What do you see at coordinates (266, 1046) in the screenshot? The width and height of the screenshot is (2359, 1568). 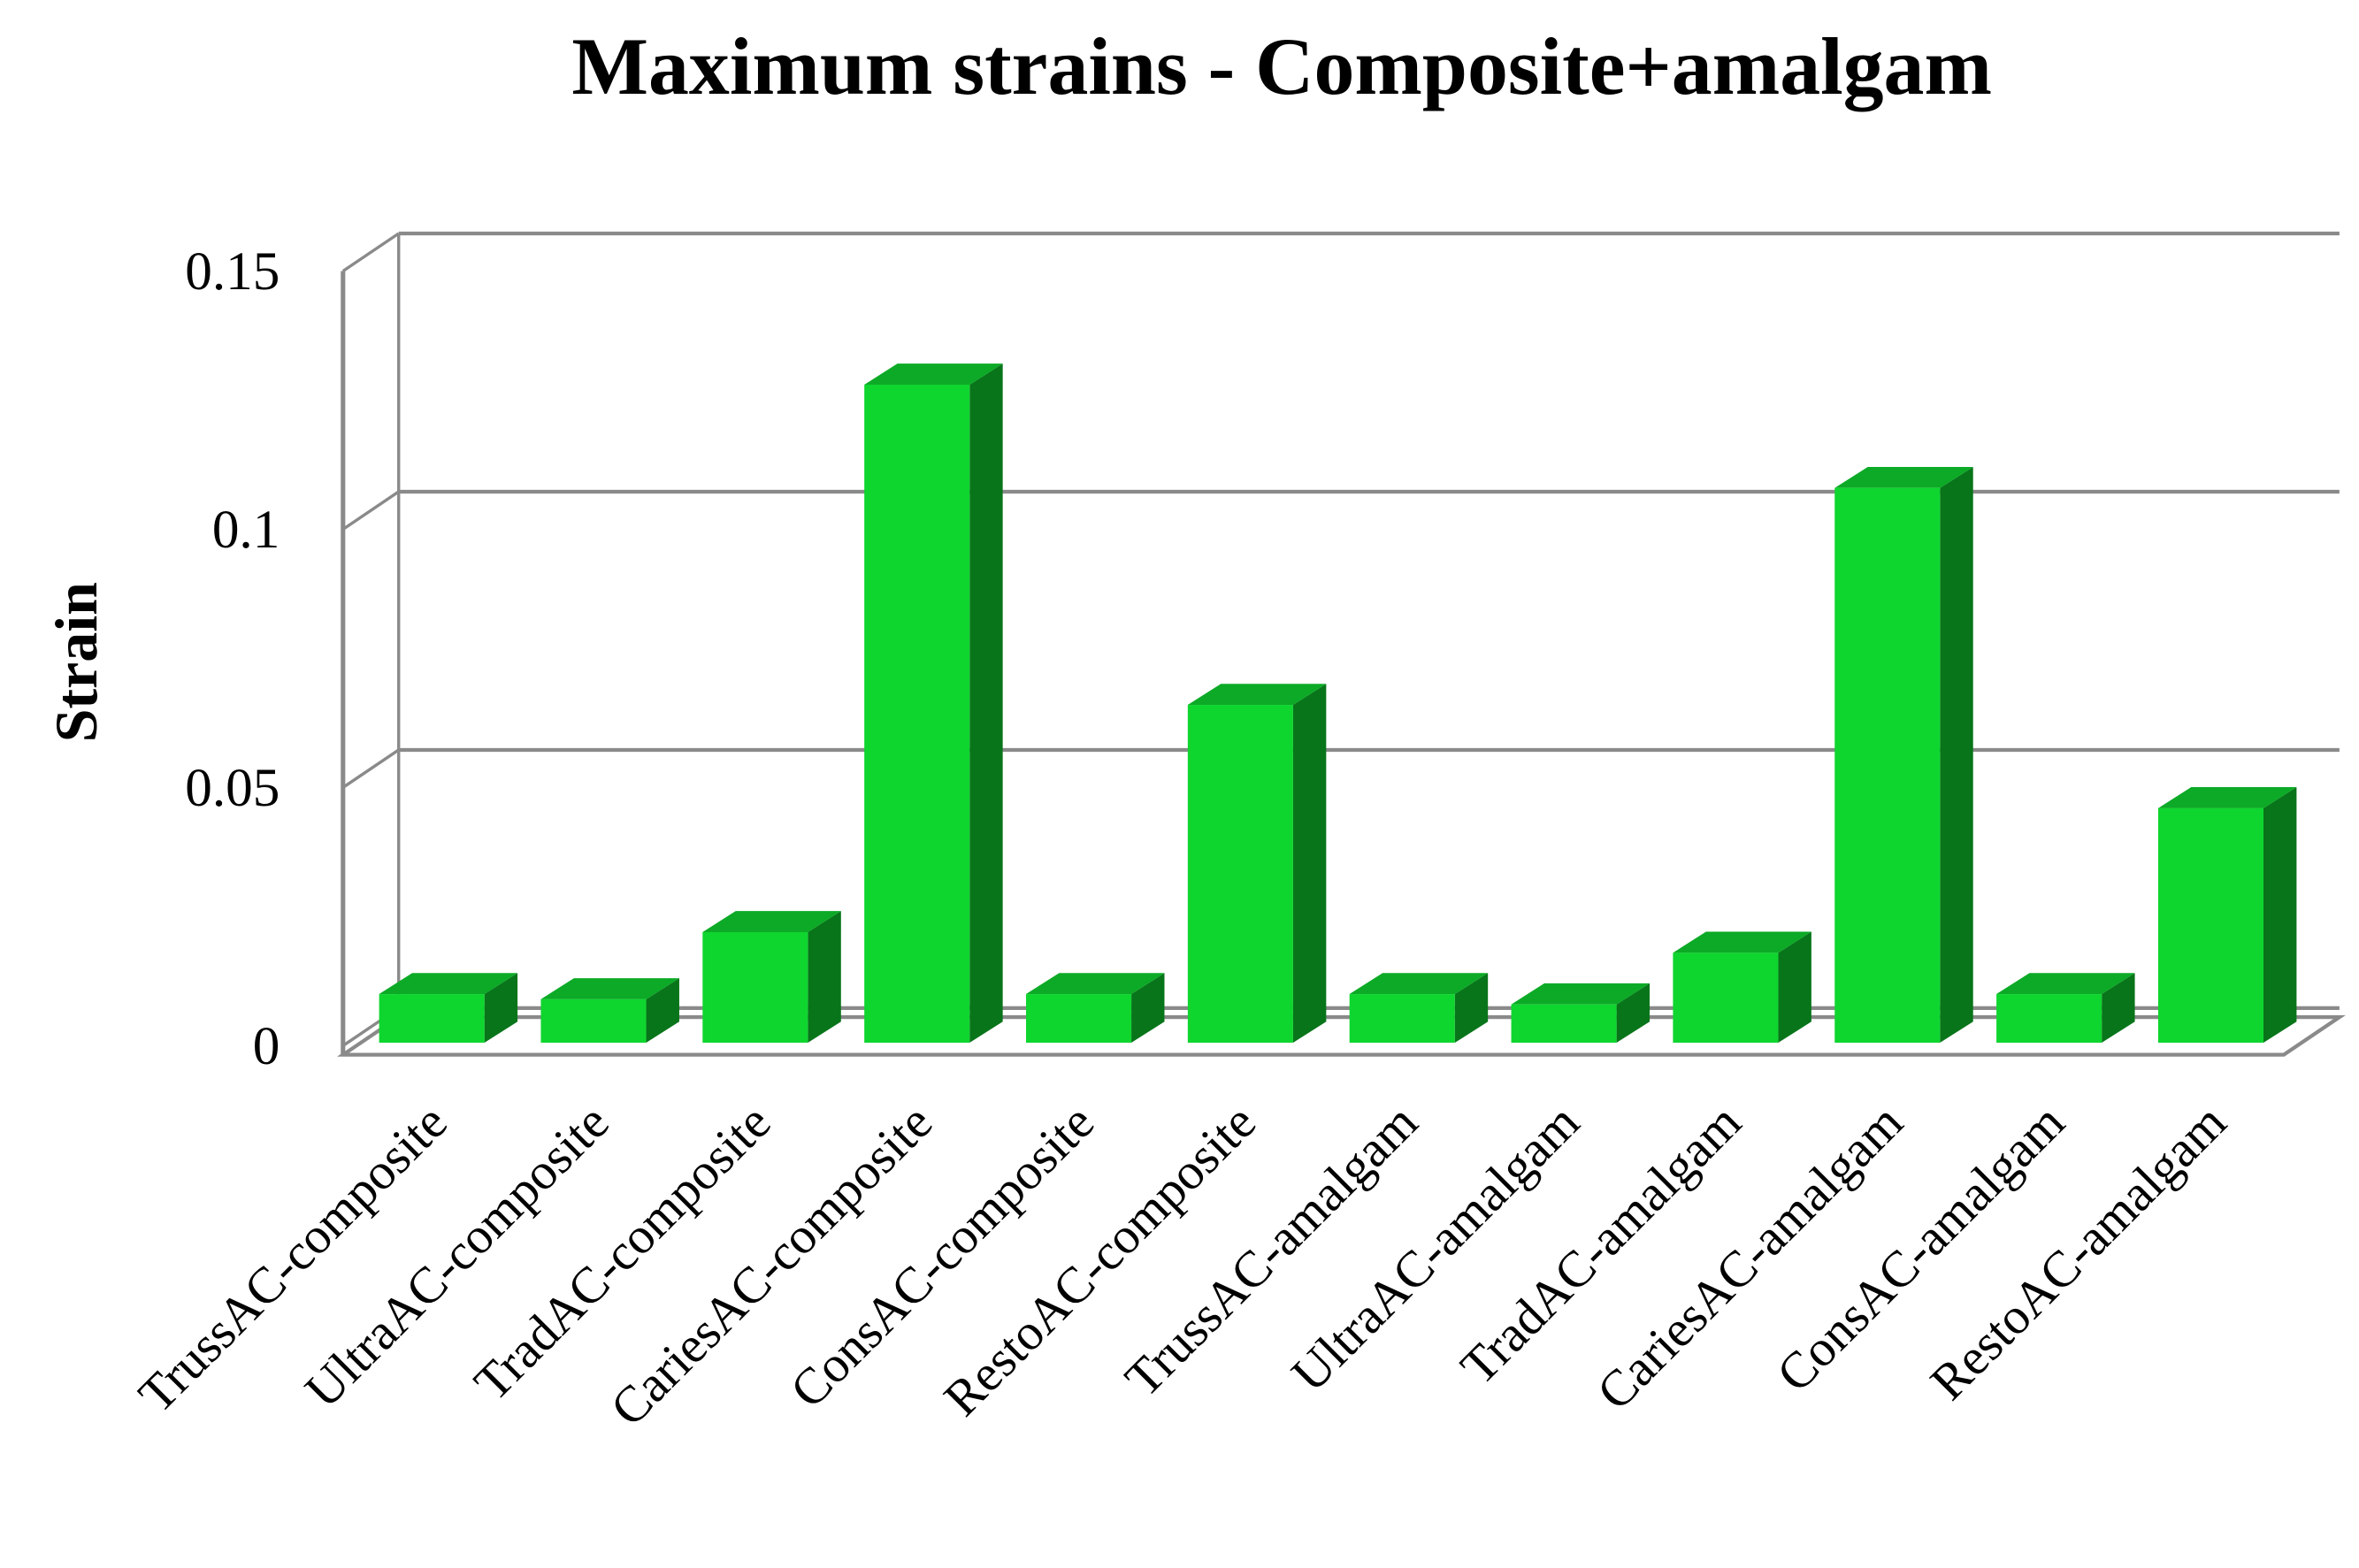 I see `y-tick-label: 0` at bounding box center [266, 1046].